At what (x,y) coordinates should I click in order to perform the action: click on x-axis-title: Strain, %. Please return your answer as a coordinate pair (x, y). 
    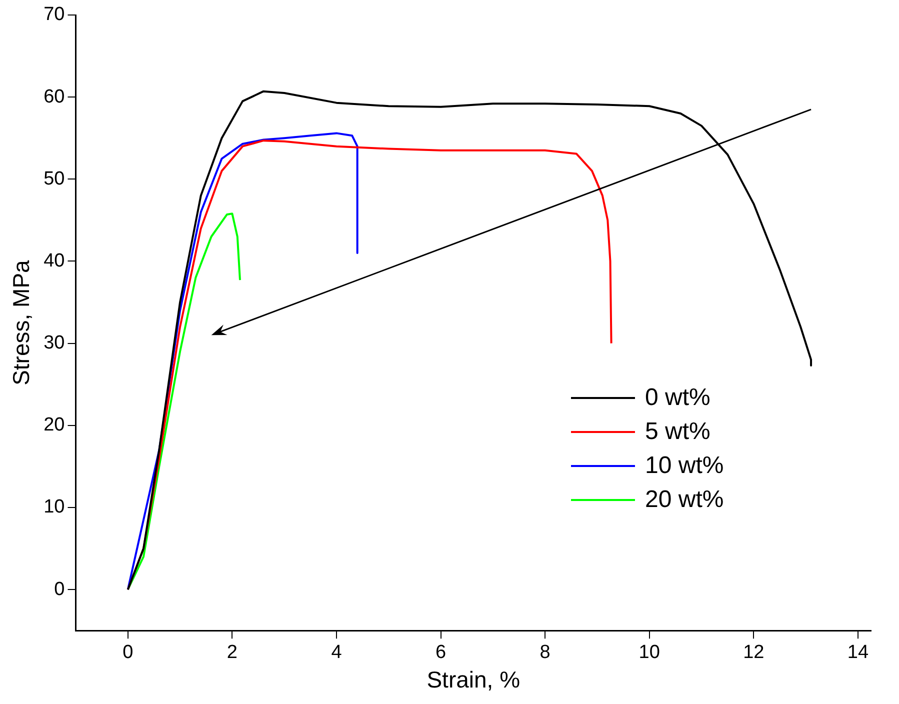
    Looking at the image, I should click on (473, 679).